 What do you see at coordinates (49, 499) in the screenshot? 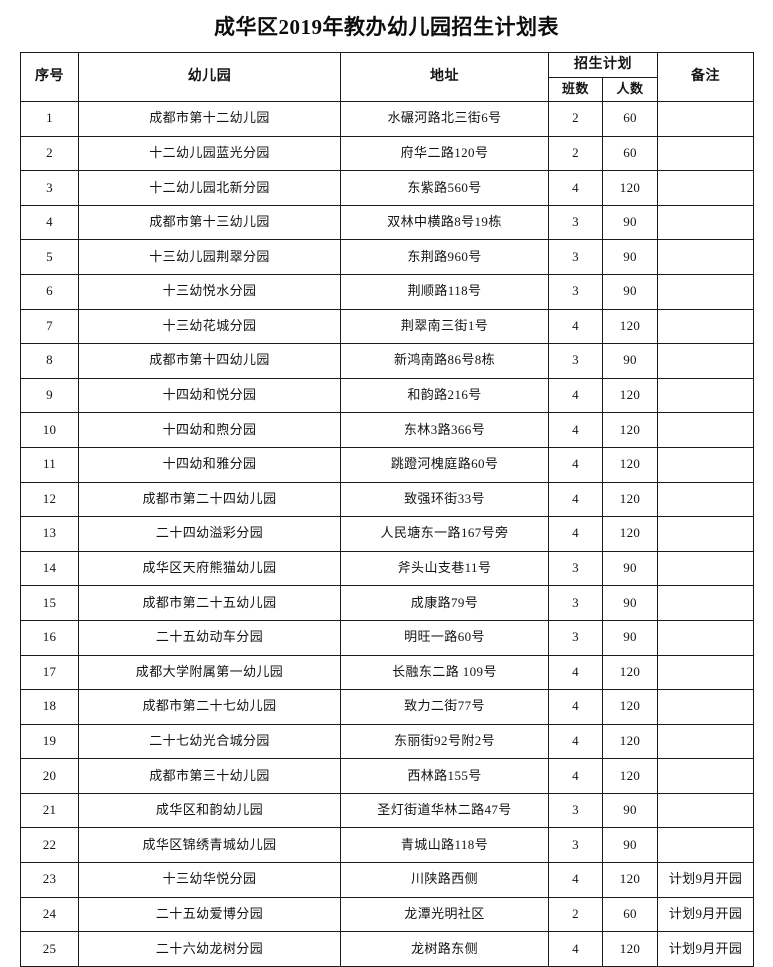
I see `cell-seq: 12` at bounding box center [49, 499].